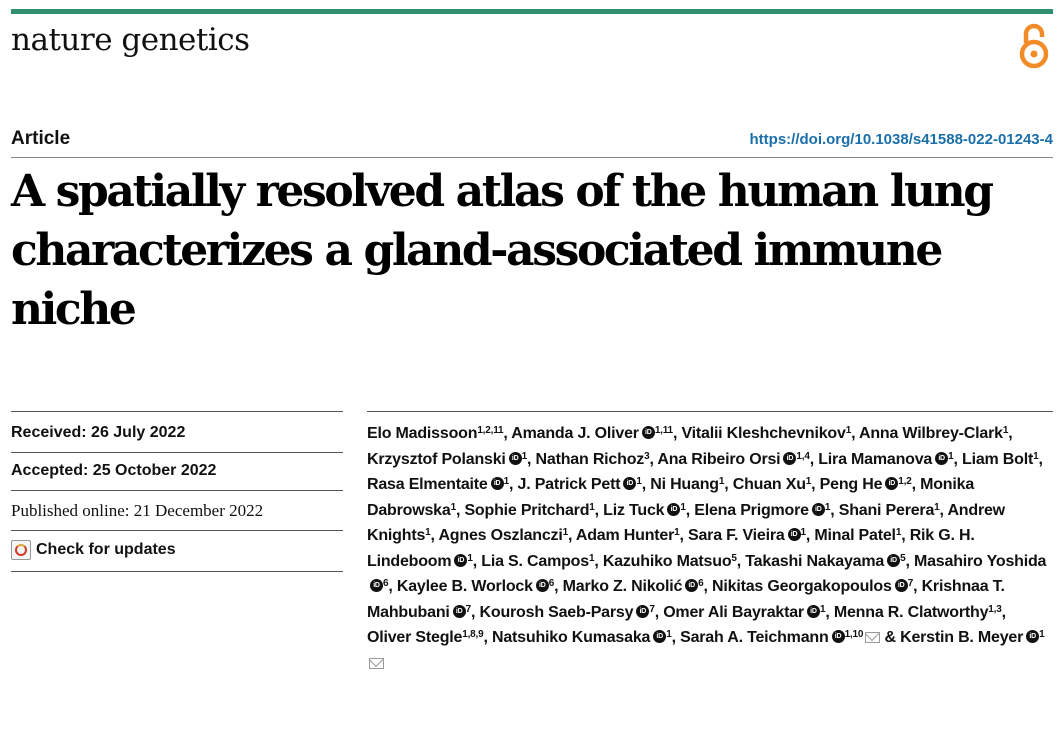  I want to click on author-name: Minal Patel, so click(855, 535).